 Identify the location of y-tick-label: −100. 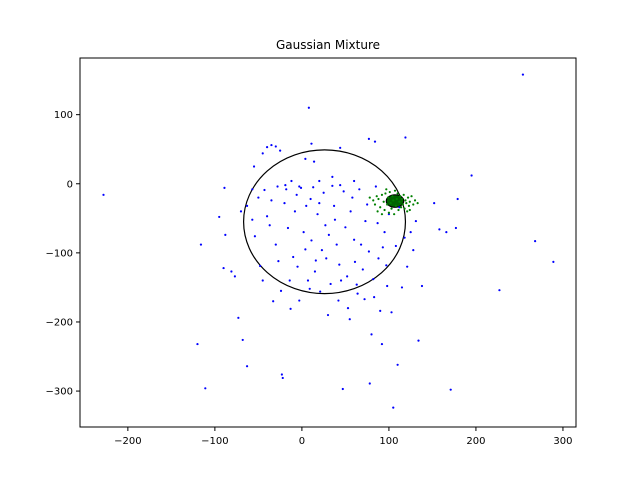
(59, 253).